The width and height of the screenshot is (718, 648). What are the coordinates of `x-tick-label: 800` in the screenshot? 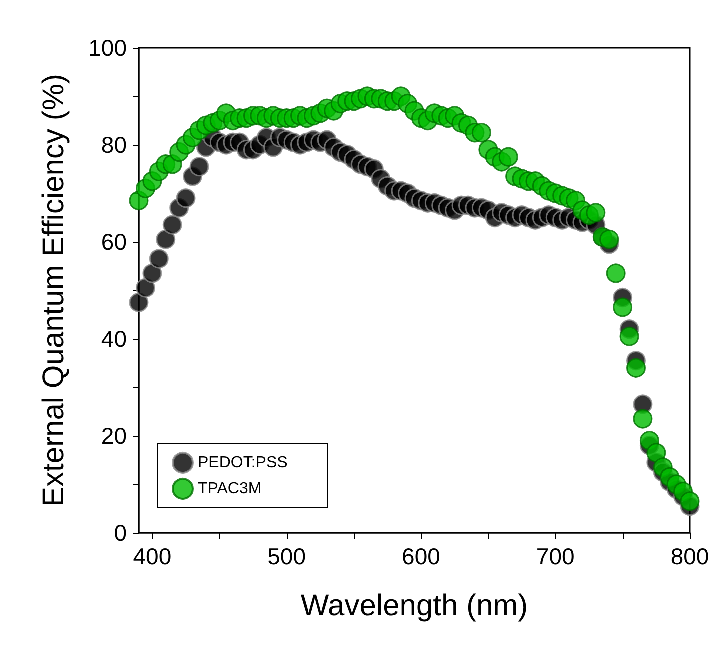 It's located at (690, 557).